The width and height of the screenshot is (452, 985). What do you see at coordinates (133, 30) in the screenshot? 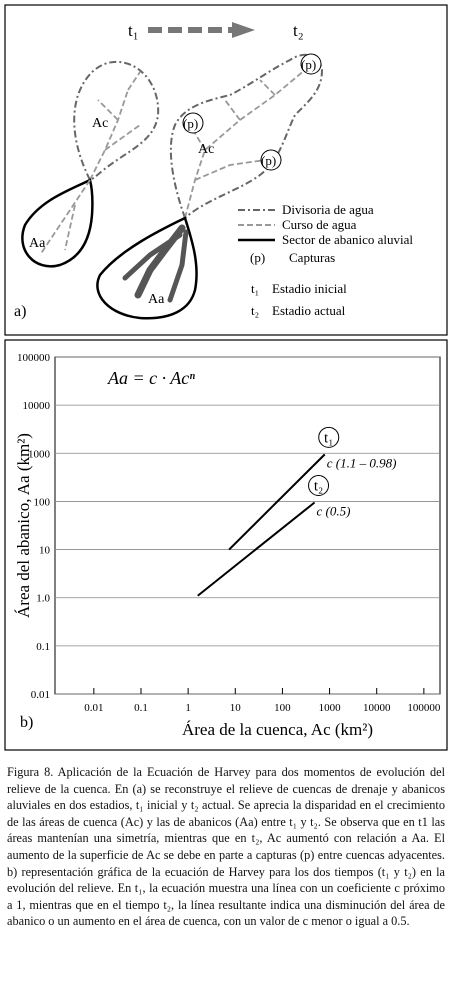
I see `arrow-start-label: t₁` at bounding box center [133, 30].